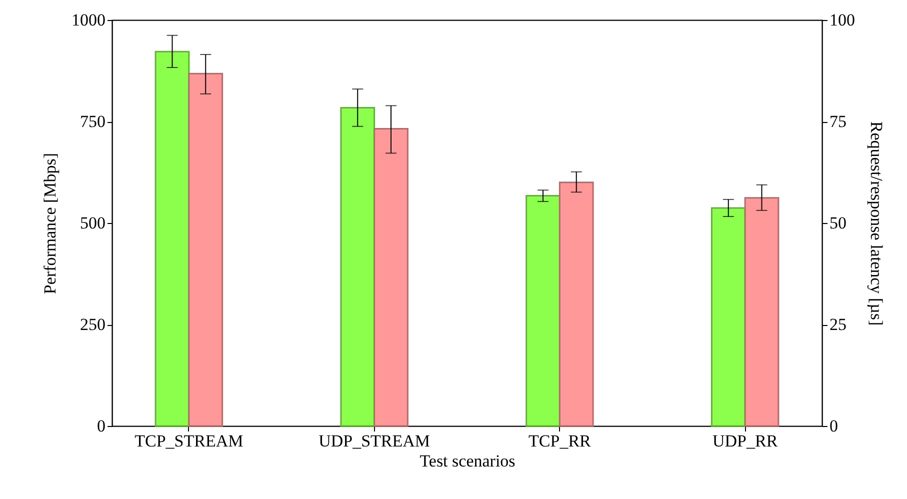 The image size is (907, 499). What do you see at coordinates (560, 441) in the screenshot?
I see `x-tick-label: TCP_RR` at bounding box center [560, 441].